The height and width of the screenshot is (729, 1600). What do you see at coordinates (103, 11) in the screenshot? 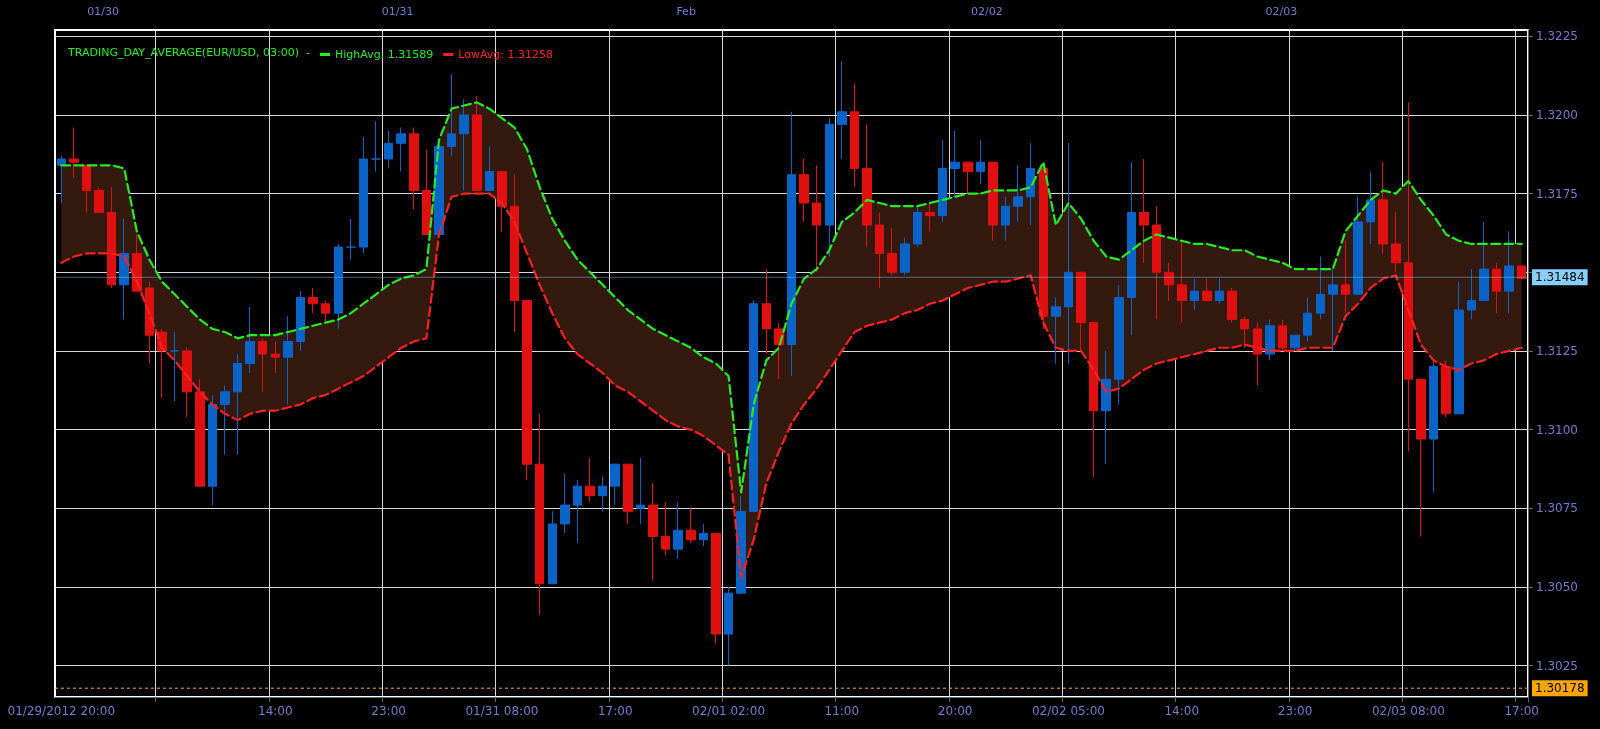
I see `text: 01/30` at bounding box center [103, 11].